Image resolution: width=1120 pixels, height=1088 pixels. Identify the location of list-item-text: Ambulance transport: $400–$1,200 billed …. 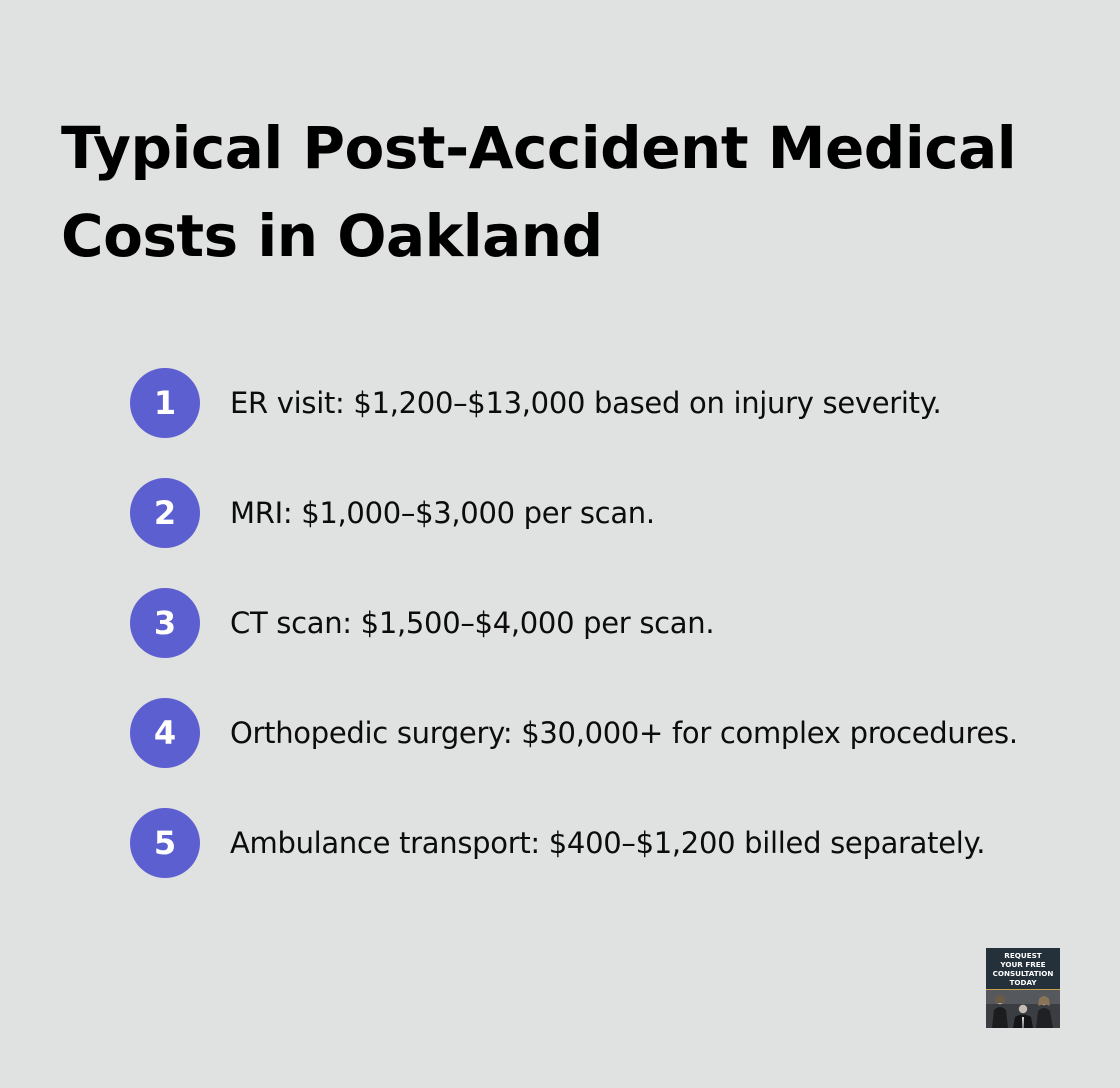
(608, 843).